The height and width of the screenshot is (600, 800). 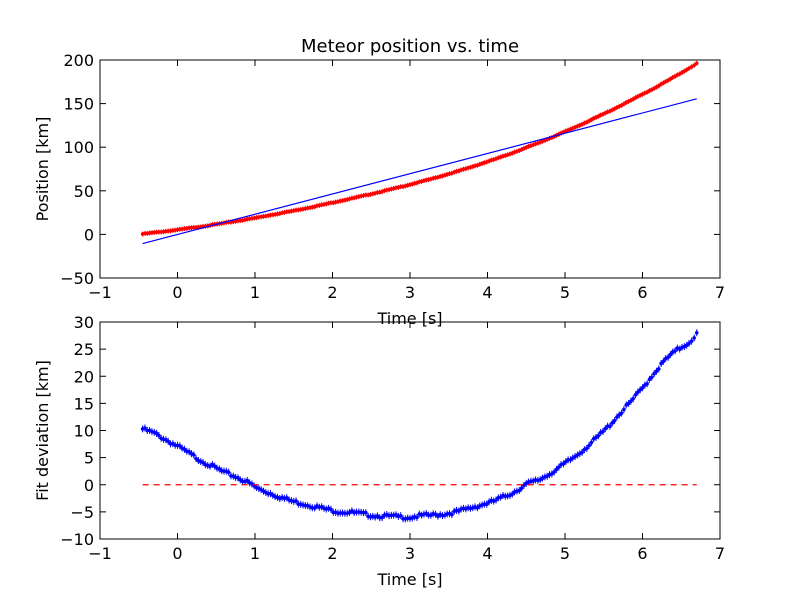 I want to click on y-tick-label: 200, so click(x=78, y=60).